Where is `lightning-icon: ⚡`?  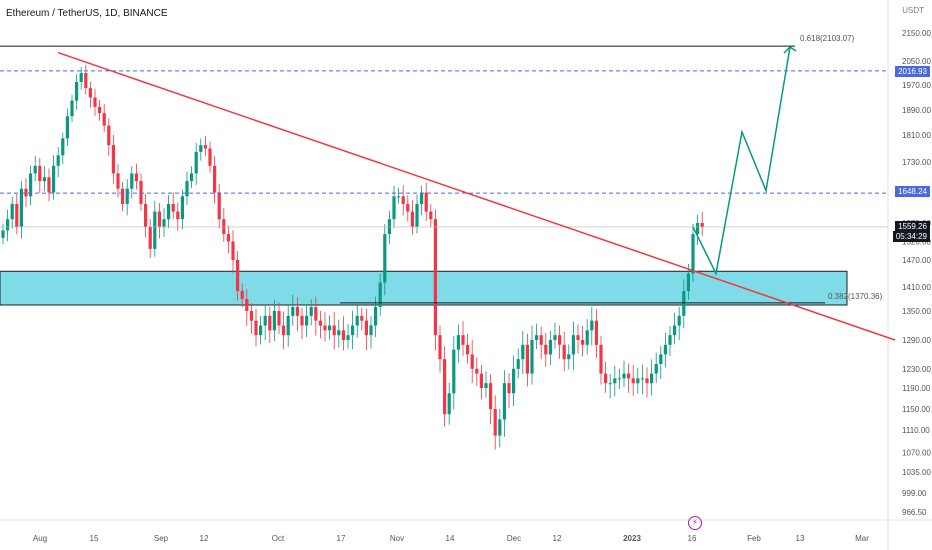 lightning-icon: ⚡ is located at coordinates (695, 523).